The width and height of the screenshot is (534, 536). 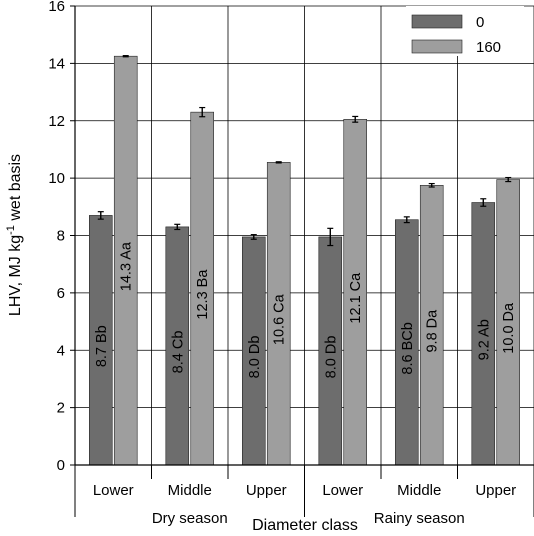 I want to click on bar-data-label: 10.6 Ca, so click(x=280, y=319).